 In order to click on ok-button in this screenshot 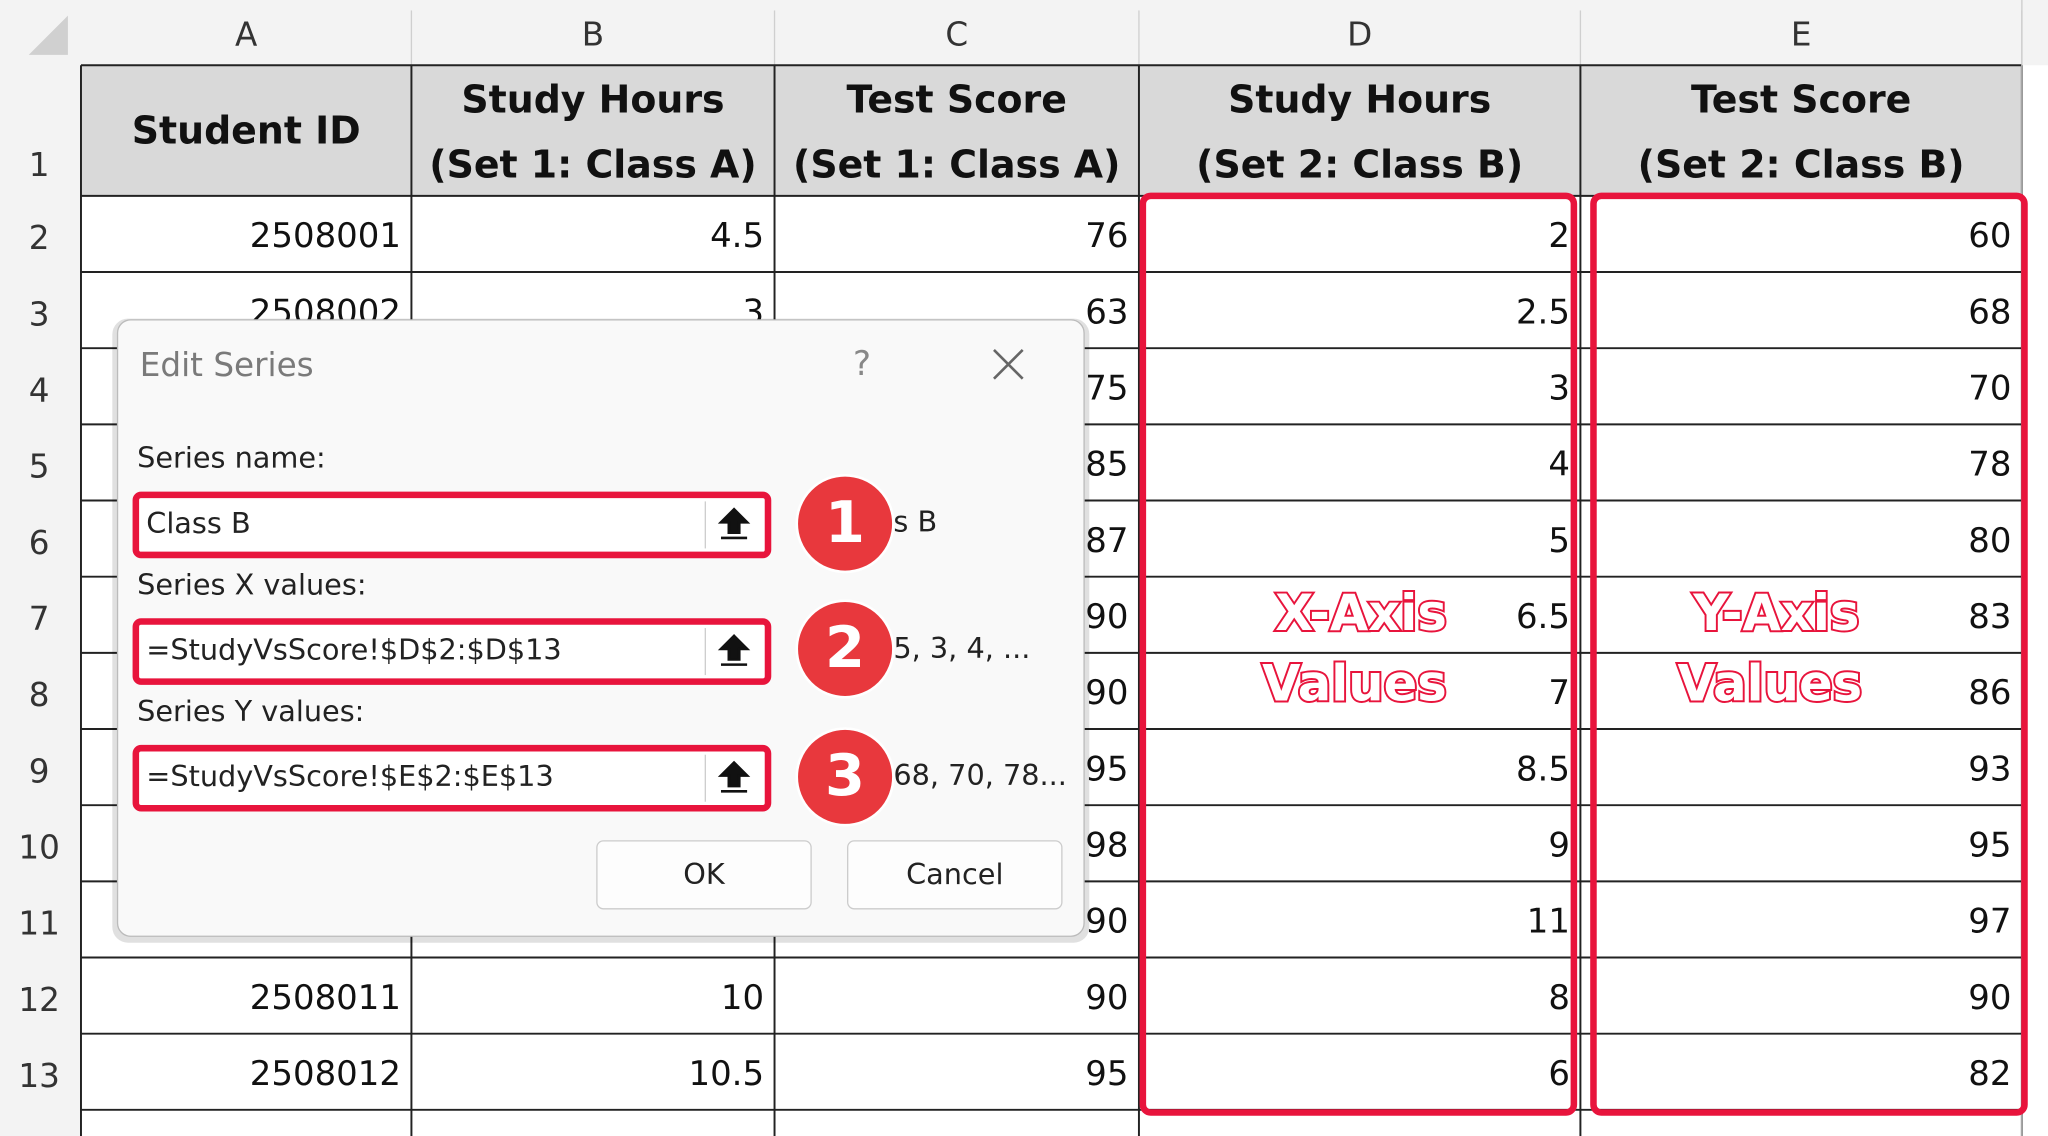, I will do `click(704, 875)`.